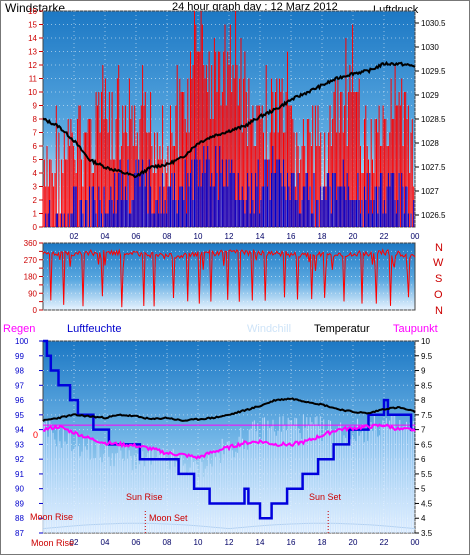 The image size is (470, 555). I want to click on pressure-axis-tick-label: 1030, so click(430, 47).